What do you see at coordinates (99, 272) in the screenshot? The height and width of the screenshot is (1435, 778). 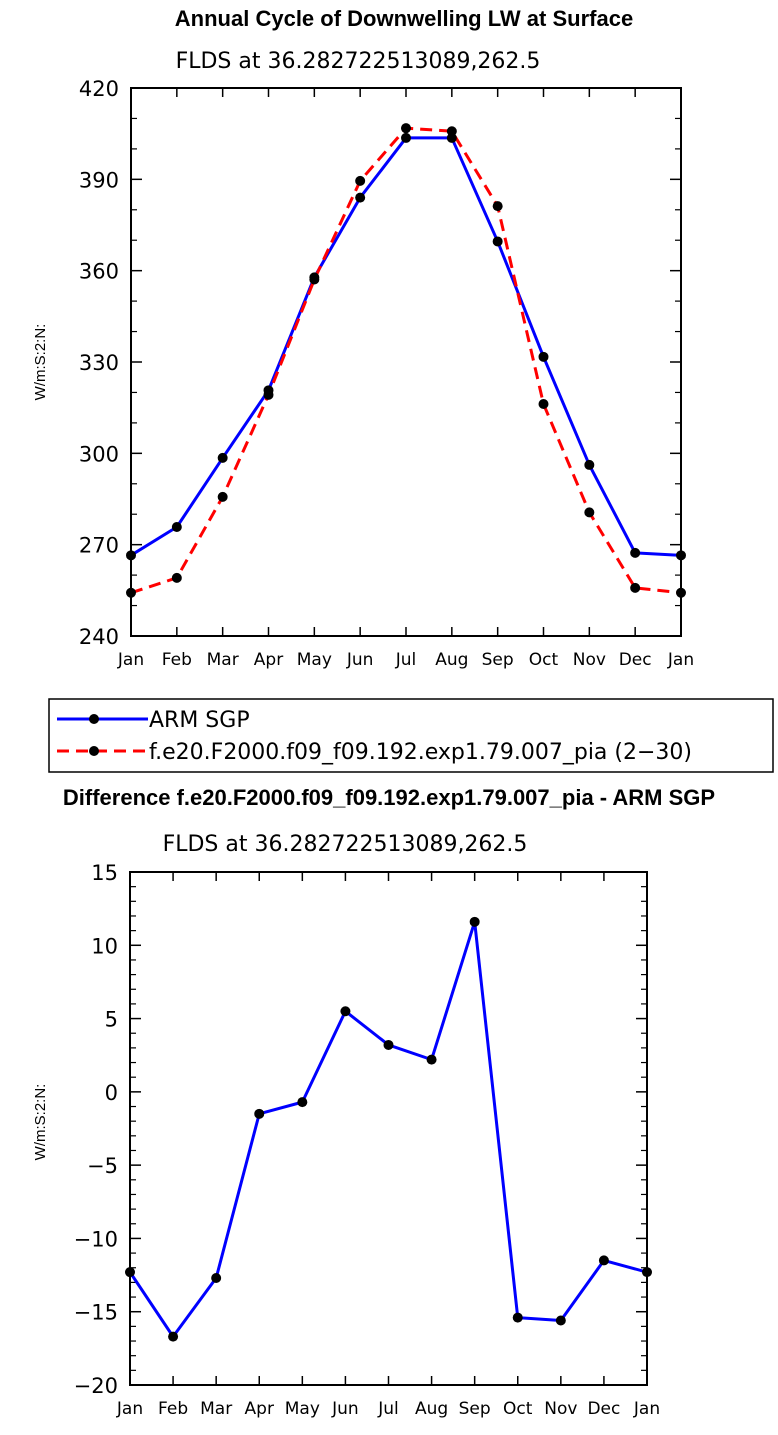 I see `chart1-ytick-label: 360` at bounding box center [99, 272].